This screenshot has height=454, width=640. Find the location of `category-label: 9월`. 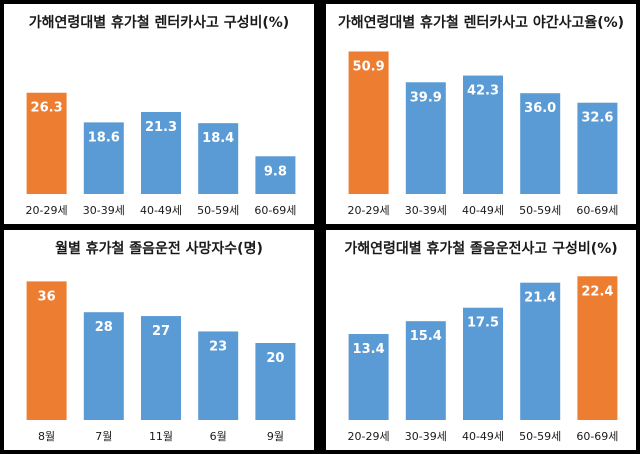

category-label: 9월 is located at coordinates (275, 436).